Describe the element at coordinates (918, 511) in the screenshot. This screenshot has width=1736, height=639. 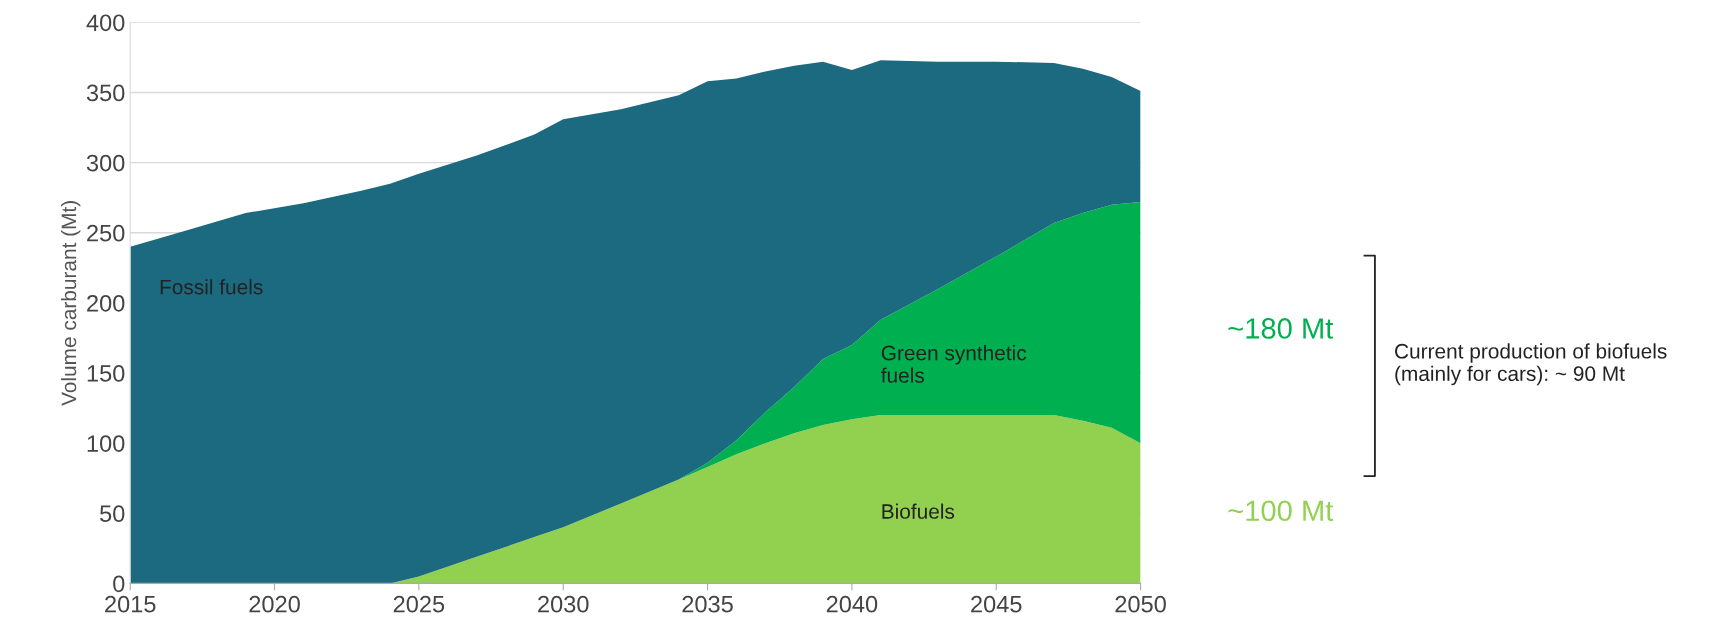
I see `series-label: Biofuels` at that location.